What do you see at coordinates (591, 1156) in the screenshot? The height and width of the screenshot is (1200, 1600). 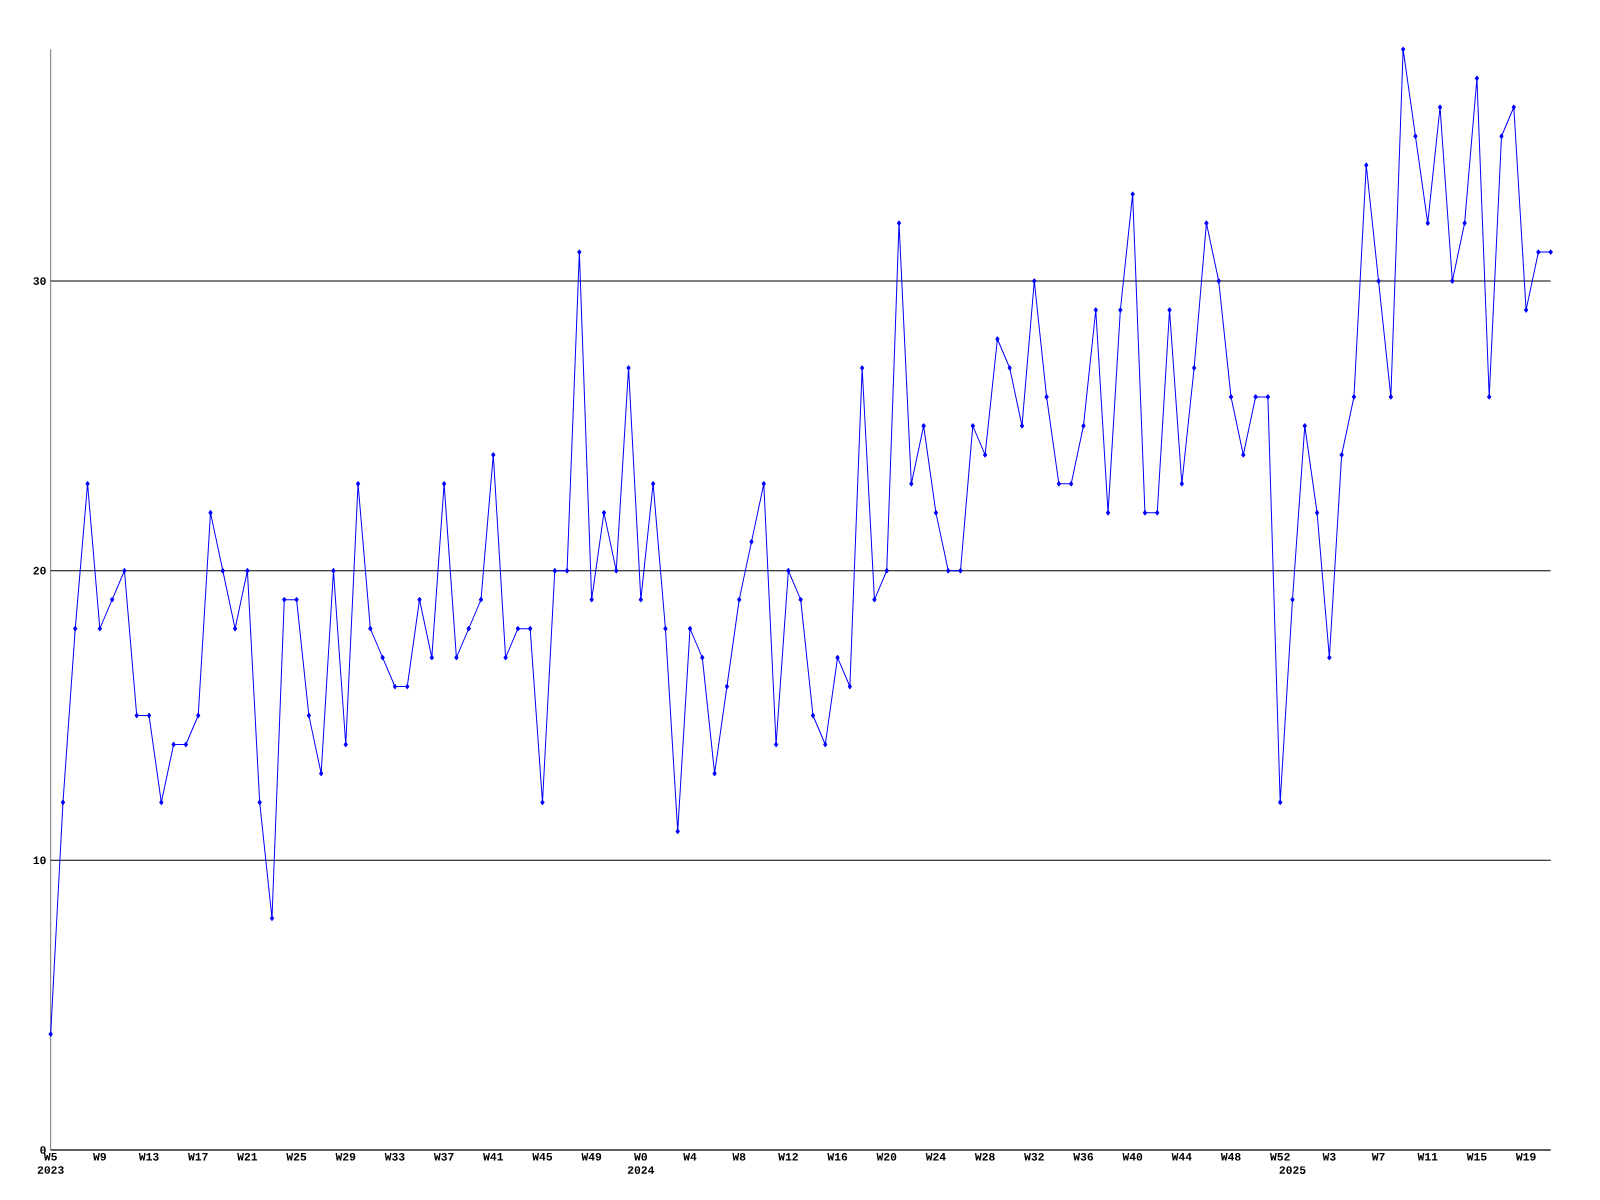 I see `x-tick-label: W49` at bounding box center [591, 1156].